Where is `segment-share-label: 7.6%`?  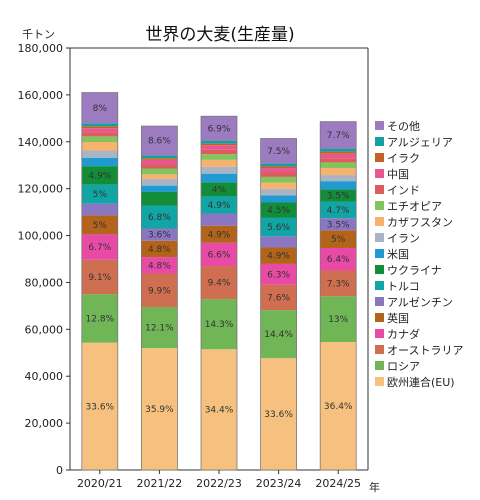 segment-share-label: 7.6% is located at coordinates (278, 298).